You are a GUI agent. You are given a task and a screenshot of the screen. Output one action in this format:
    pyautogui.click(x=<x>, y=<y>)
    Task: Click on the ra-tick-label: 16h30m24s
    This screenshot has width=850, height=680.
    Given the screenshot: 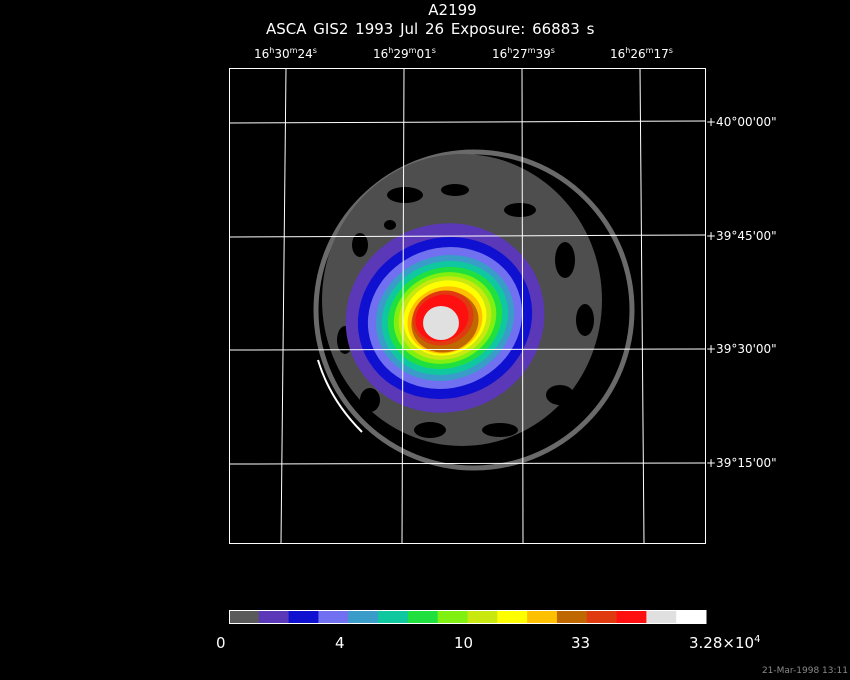 What is the action you would take?
    pyautogui.click(x=285, y=53)
    